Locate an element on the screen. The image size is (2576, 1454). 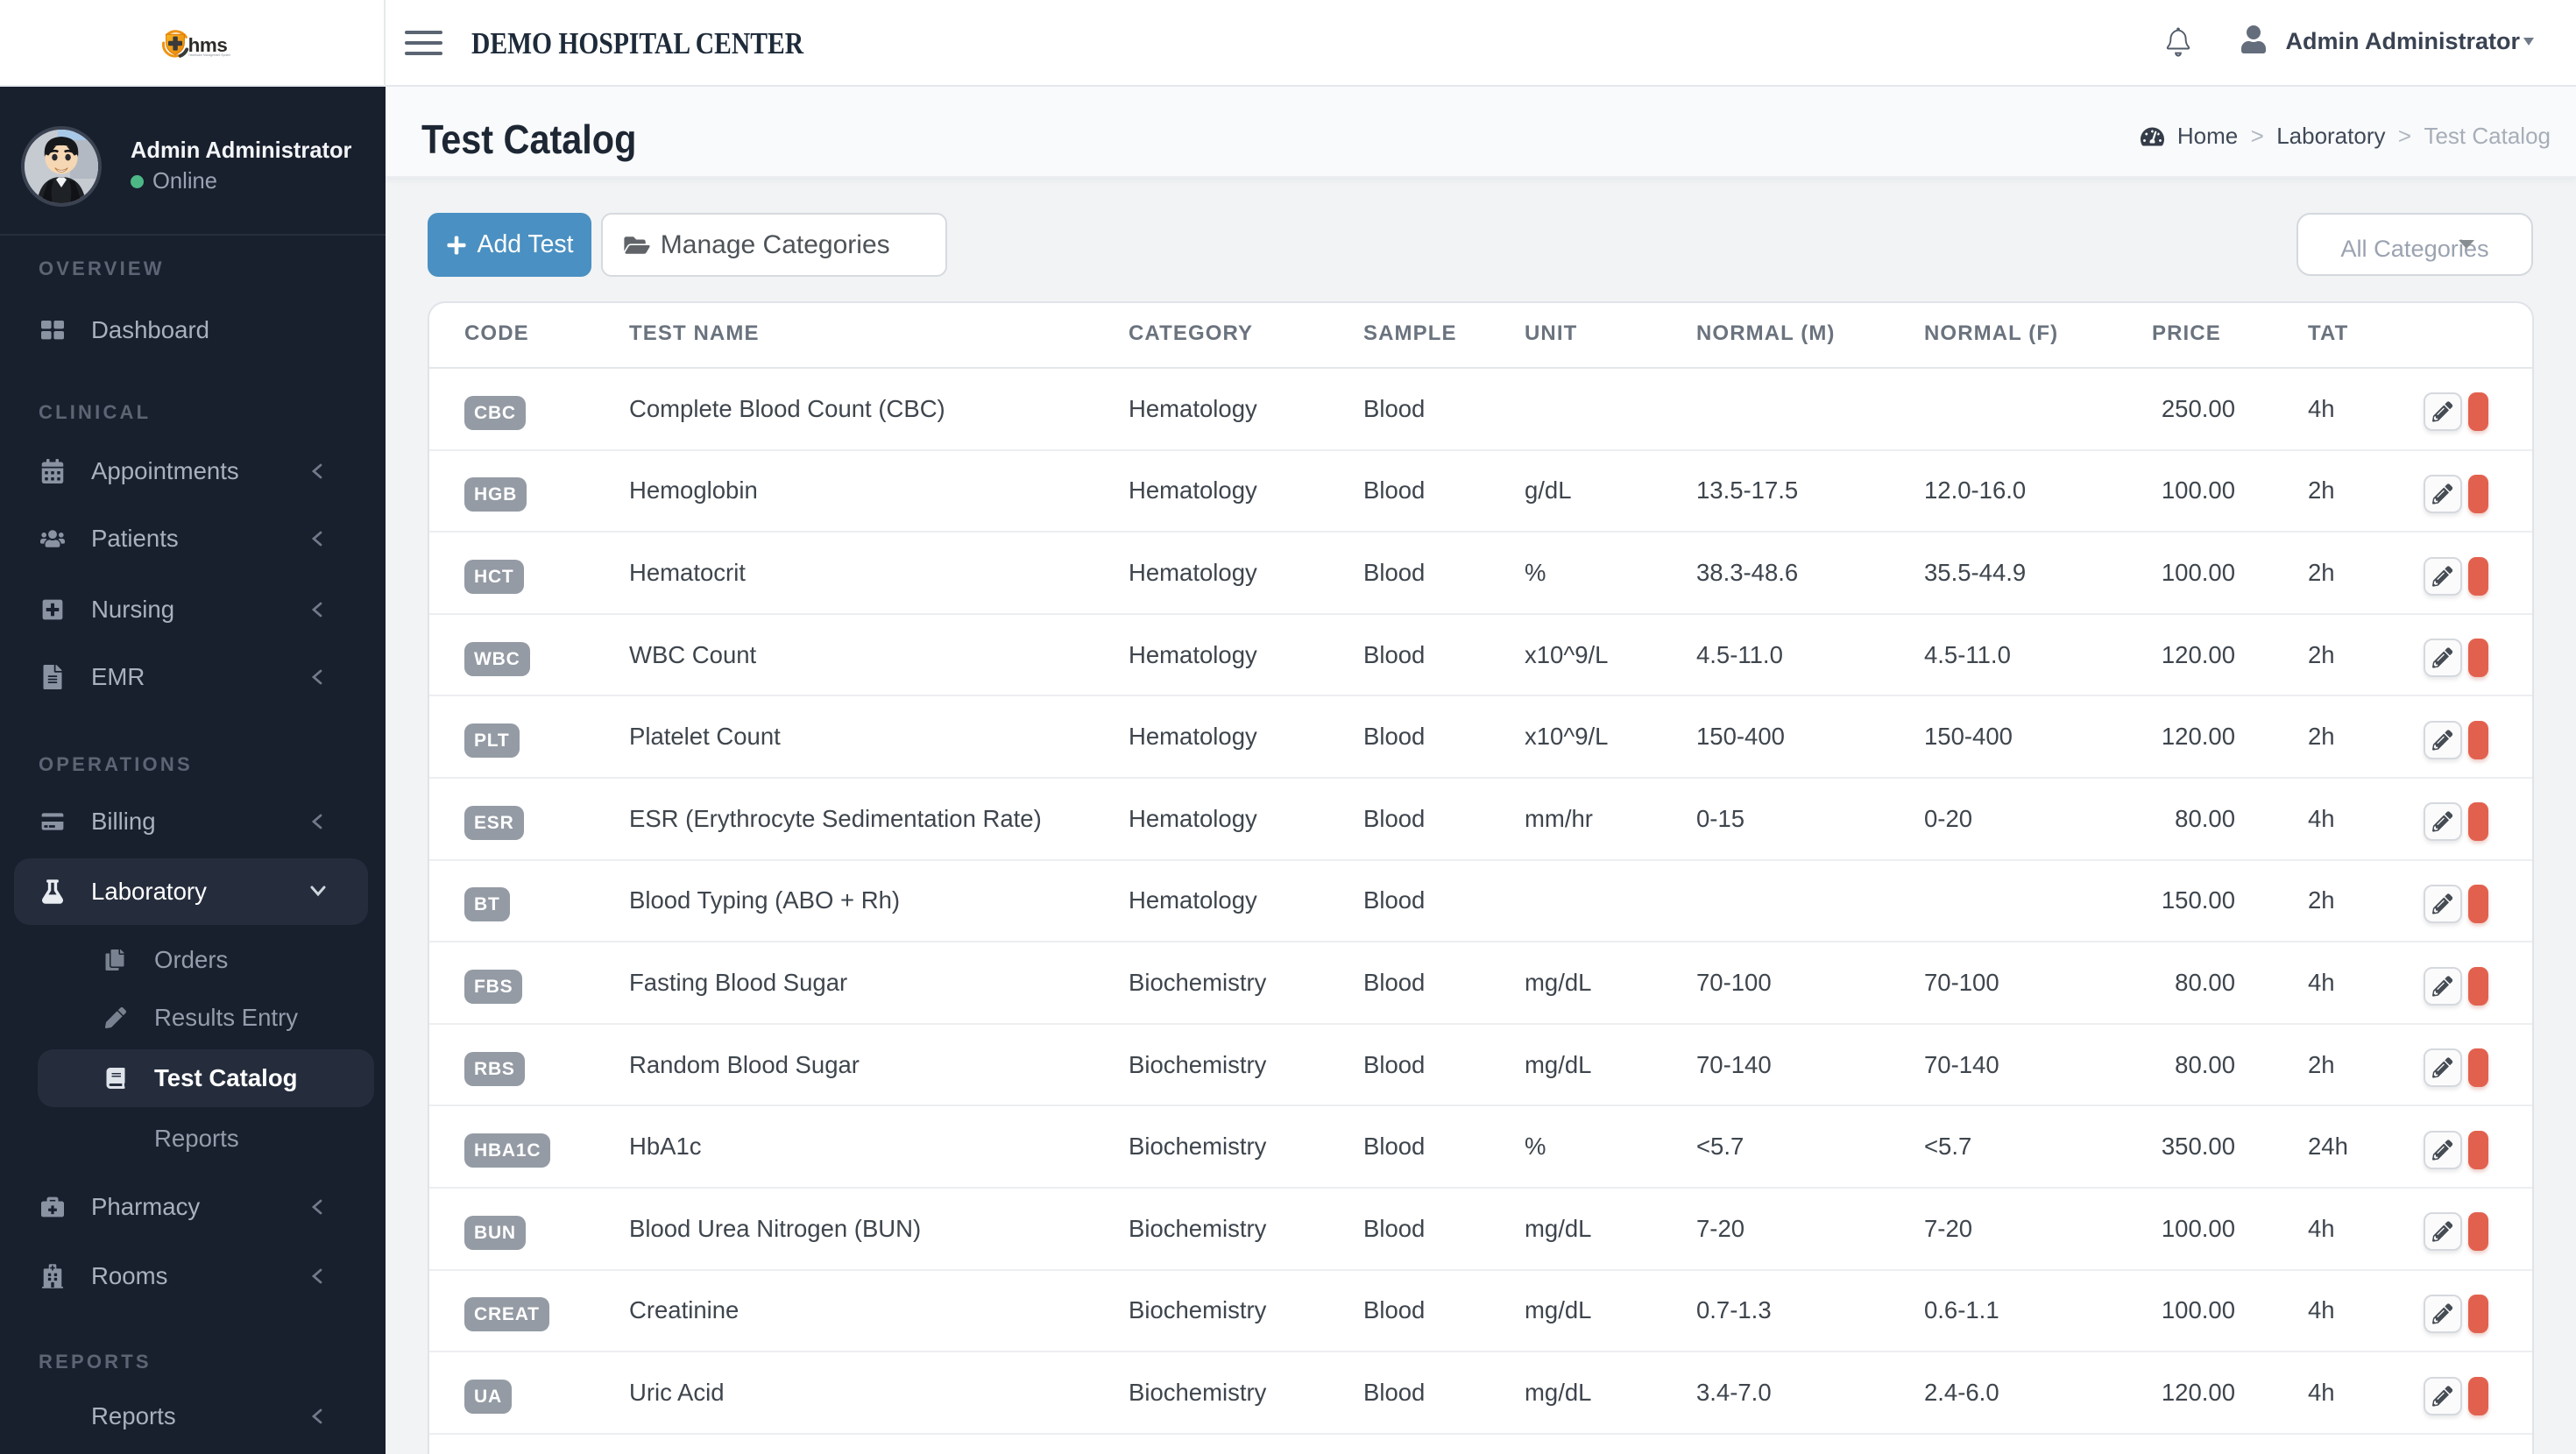
svg-text: Healthcare Management System is located at coordinates (209, 55).